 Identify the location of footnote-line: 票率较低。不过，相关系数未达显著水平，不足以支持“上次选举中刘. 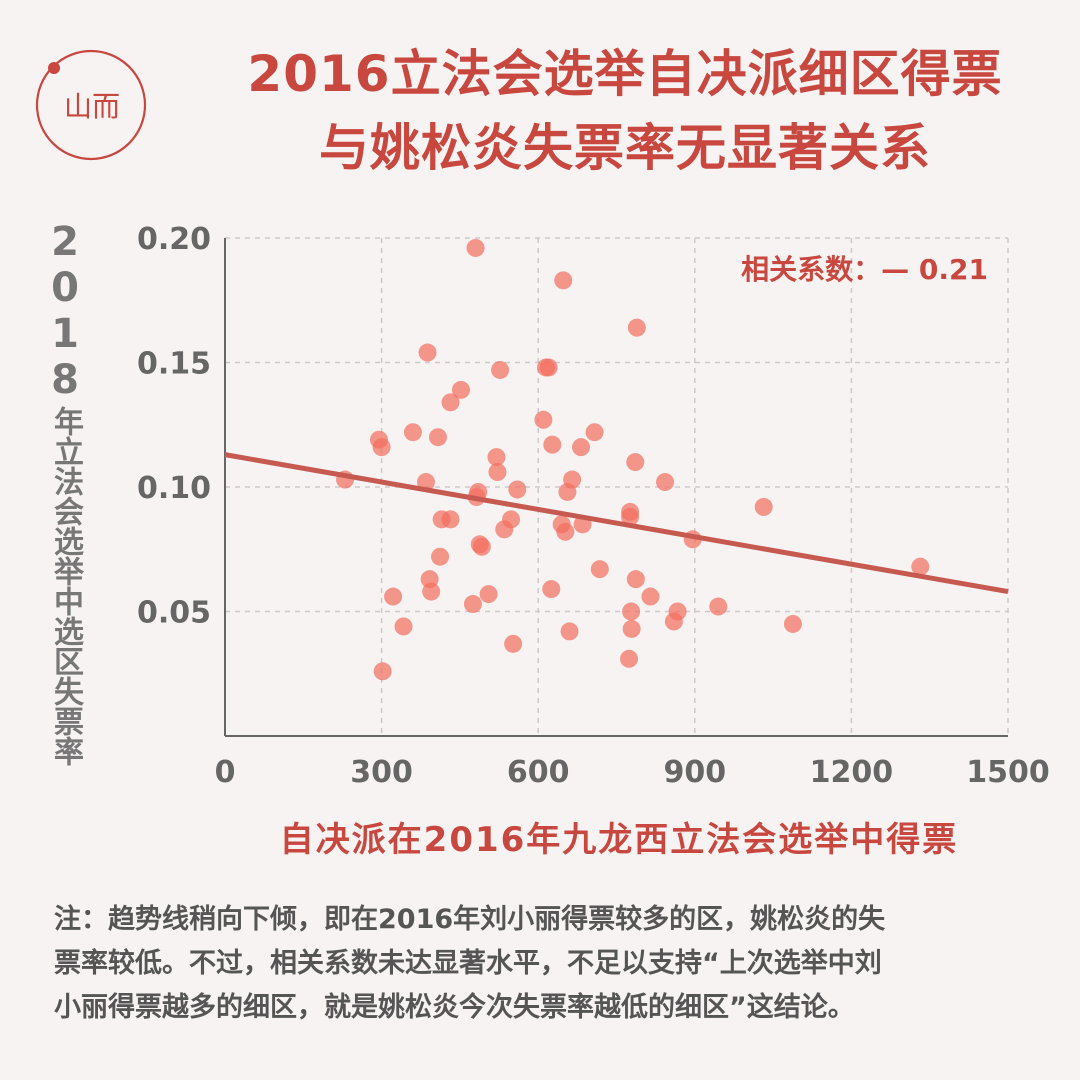
(468, 963).